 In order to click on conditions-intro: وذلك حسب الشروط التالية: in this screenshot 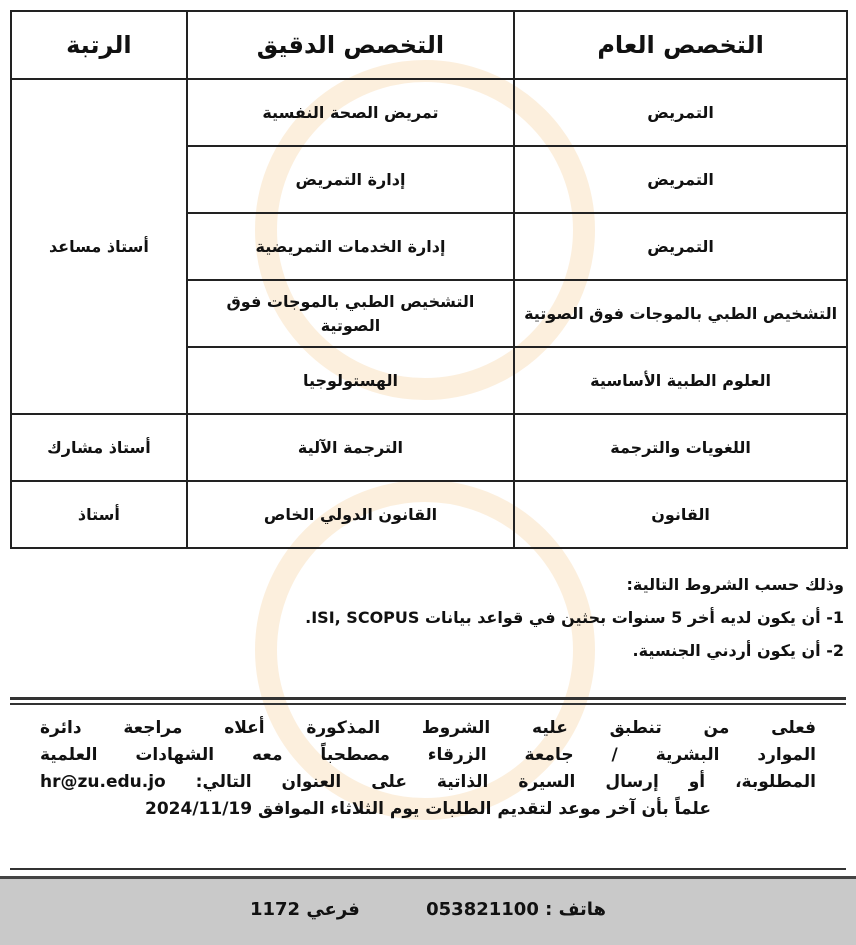, I will do `click(735, 584)`.